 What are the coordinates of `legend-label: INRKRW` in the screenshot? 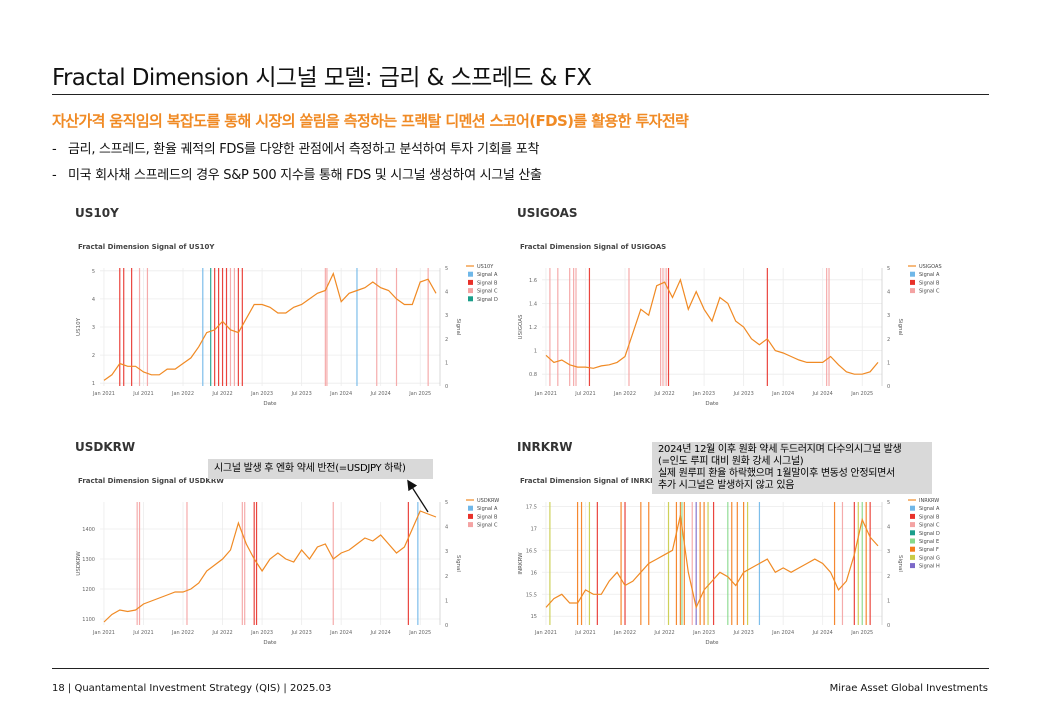 It's located at (929, 501).